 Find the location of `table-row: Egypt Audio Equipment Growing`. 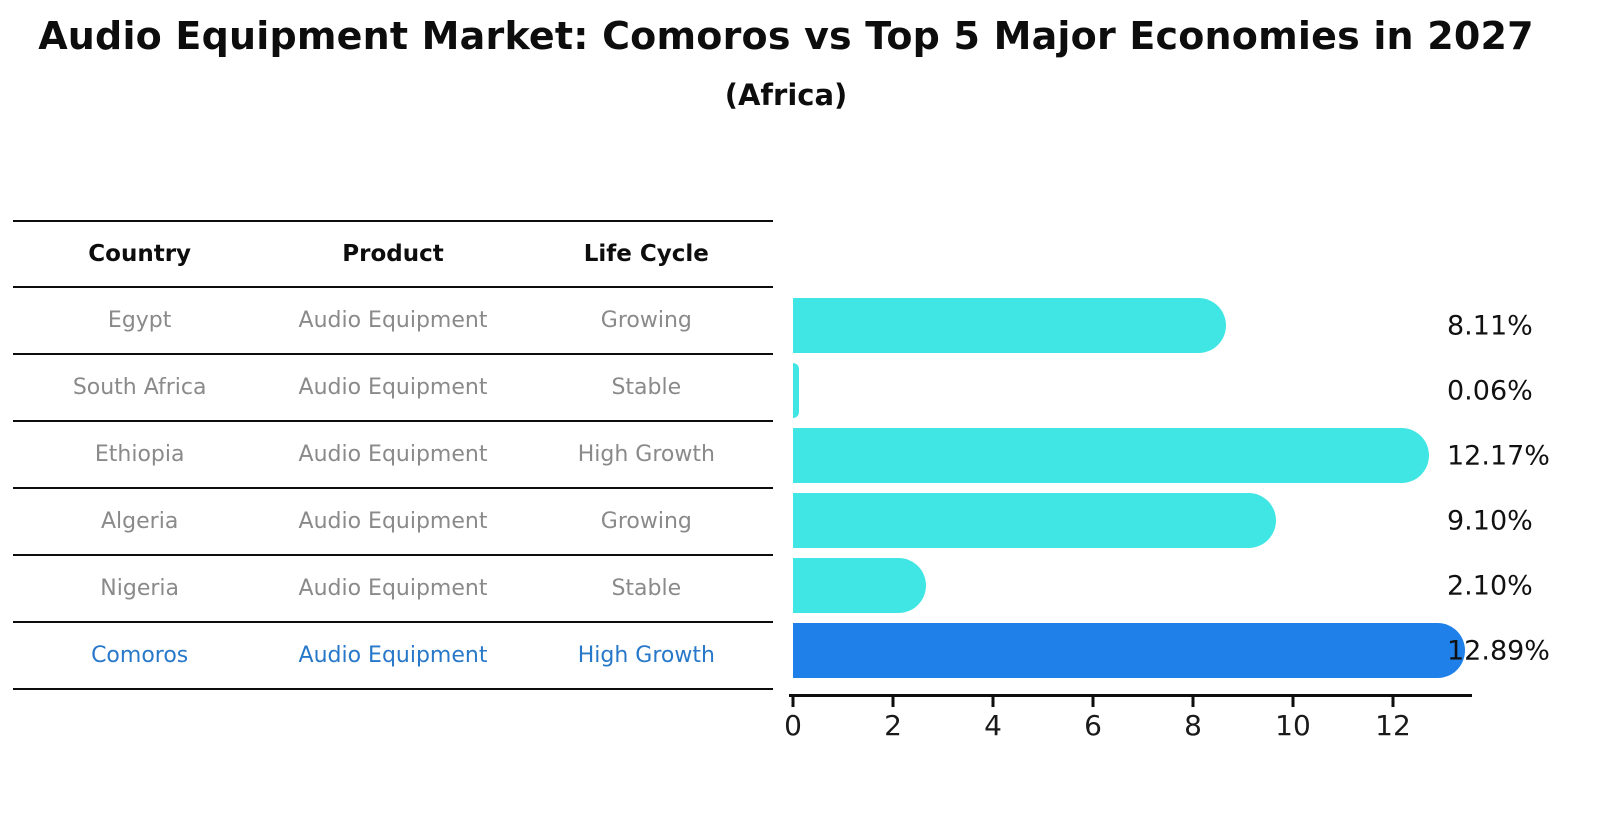

table-row: Egypt Audio Equipment Growing is located at coordinates (393, 321).